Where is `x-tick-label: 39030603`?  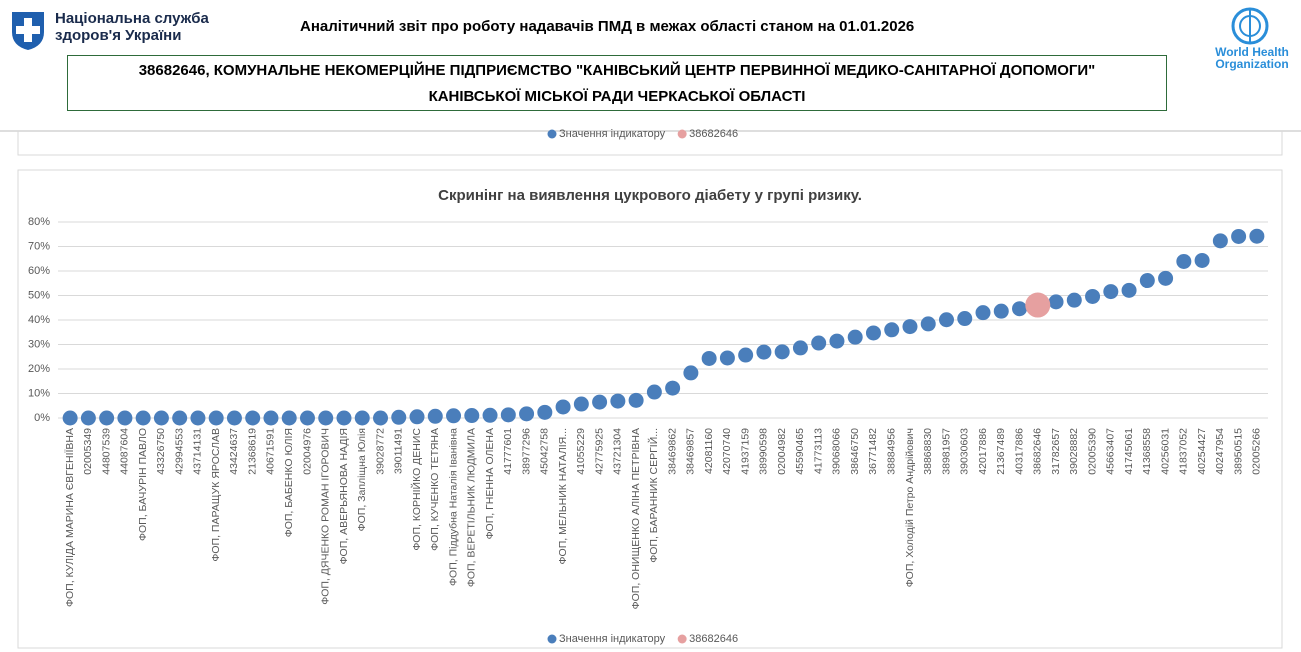 x-tick-label: 39030603 is located at coordinates (965, 451).